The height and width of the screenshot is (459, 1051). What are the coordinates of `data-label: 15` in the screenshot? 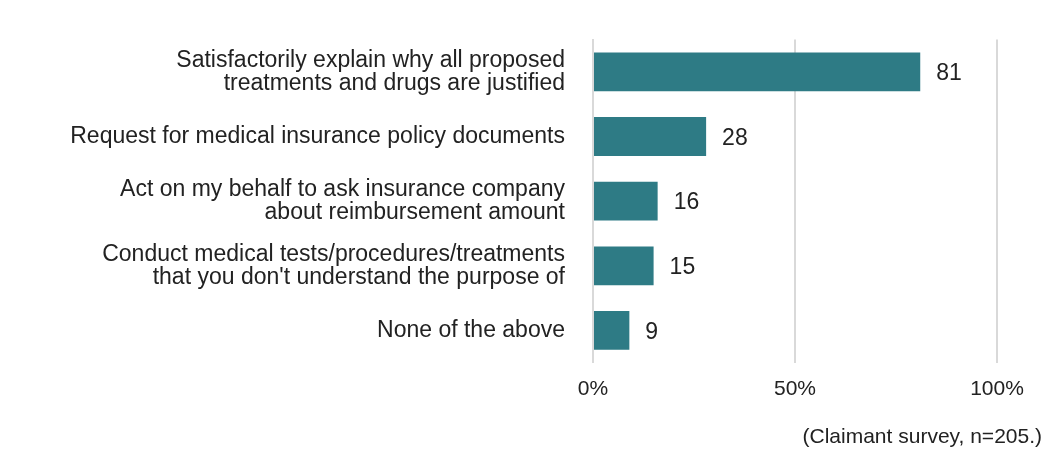 It's located at (682, 266).